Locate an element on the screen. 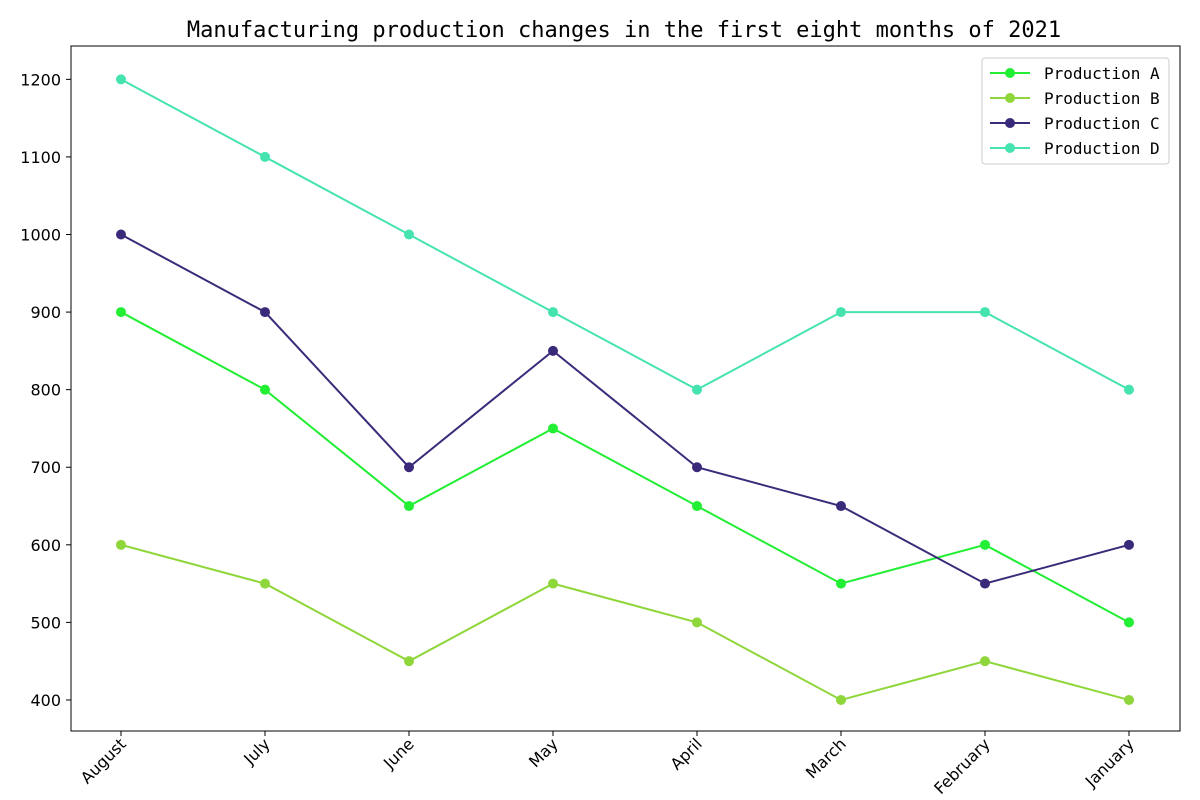  legend-item: Production D is located at coordinates (1075, 148).